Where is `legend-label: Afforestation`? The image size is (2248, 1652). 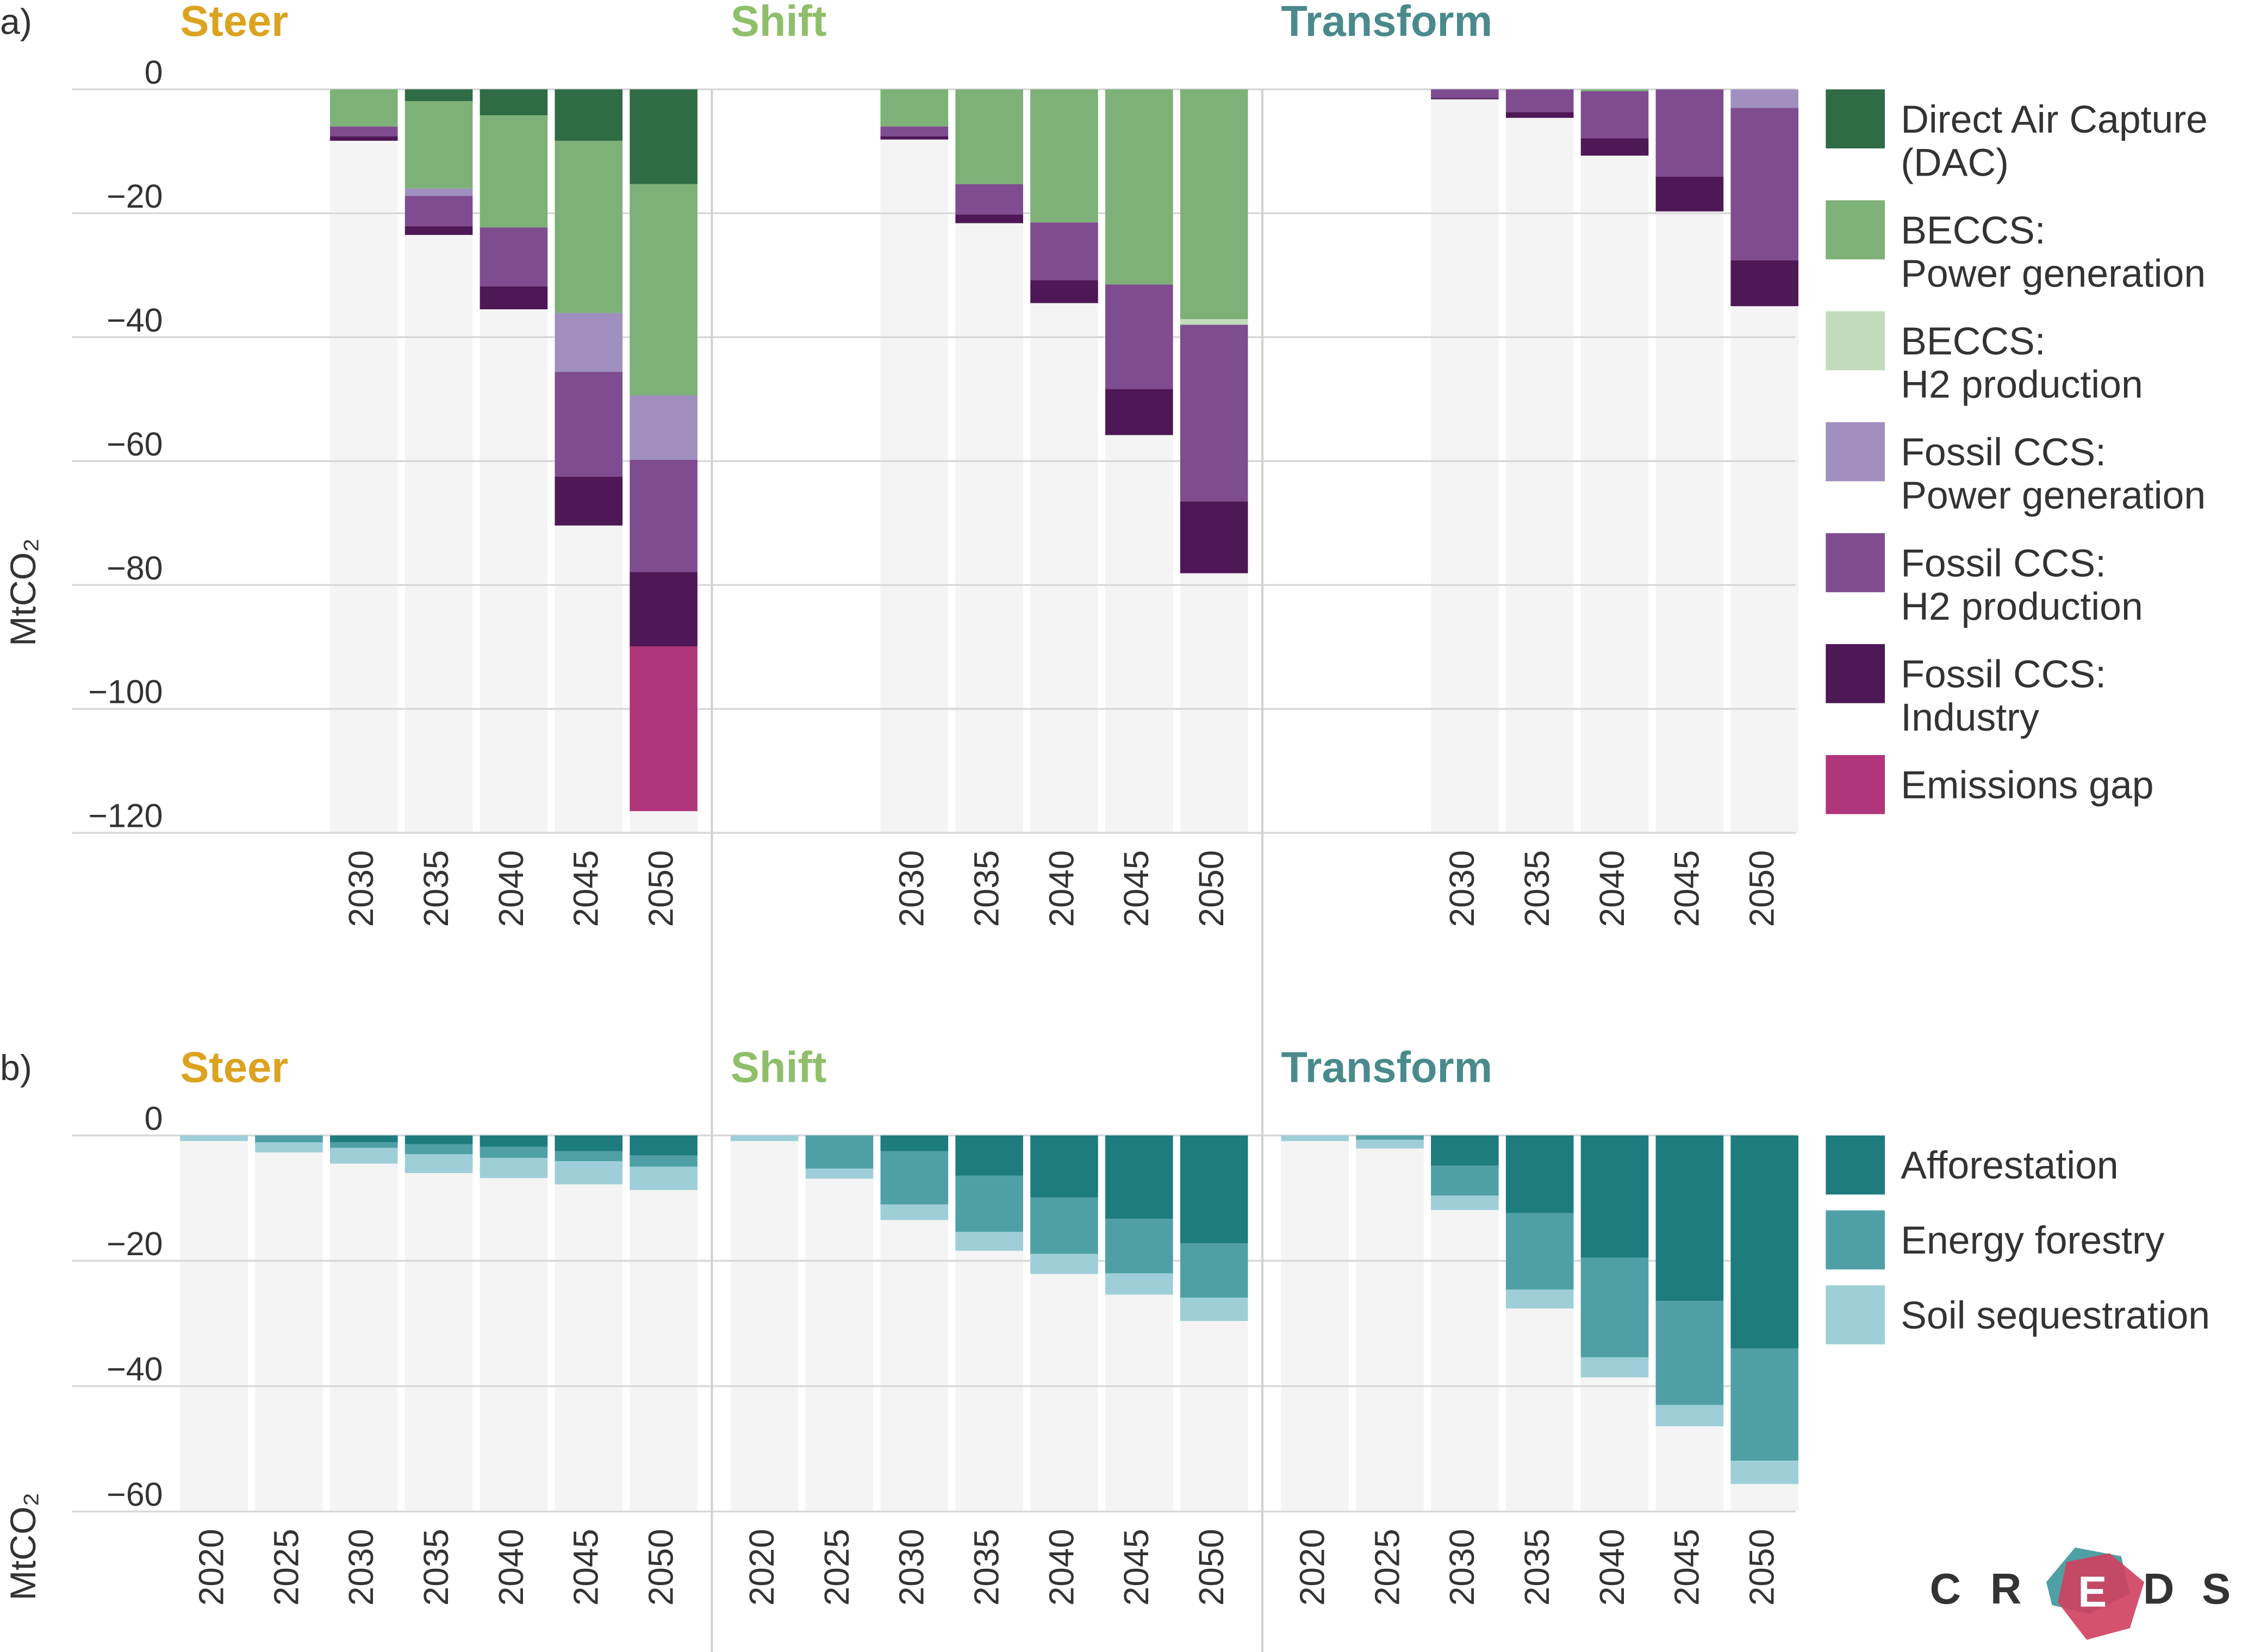 legend-label: Afforestation is located at coordinates (2010, 1166).